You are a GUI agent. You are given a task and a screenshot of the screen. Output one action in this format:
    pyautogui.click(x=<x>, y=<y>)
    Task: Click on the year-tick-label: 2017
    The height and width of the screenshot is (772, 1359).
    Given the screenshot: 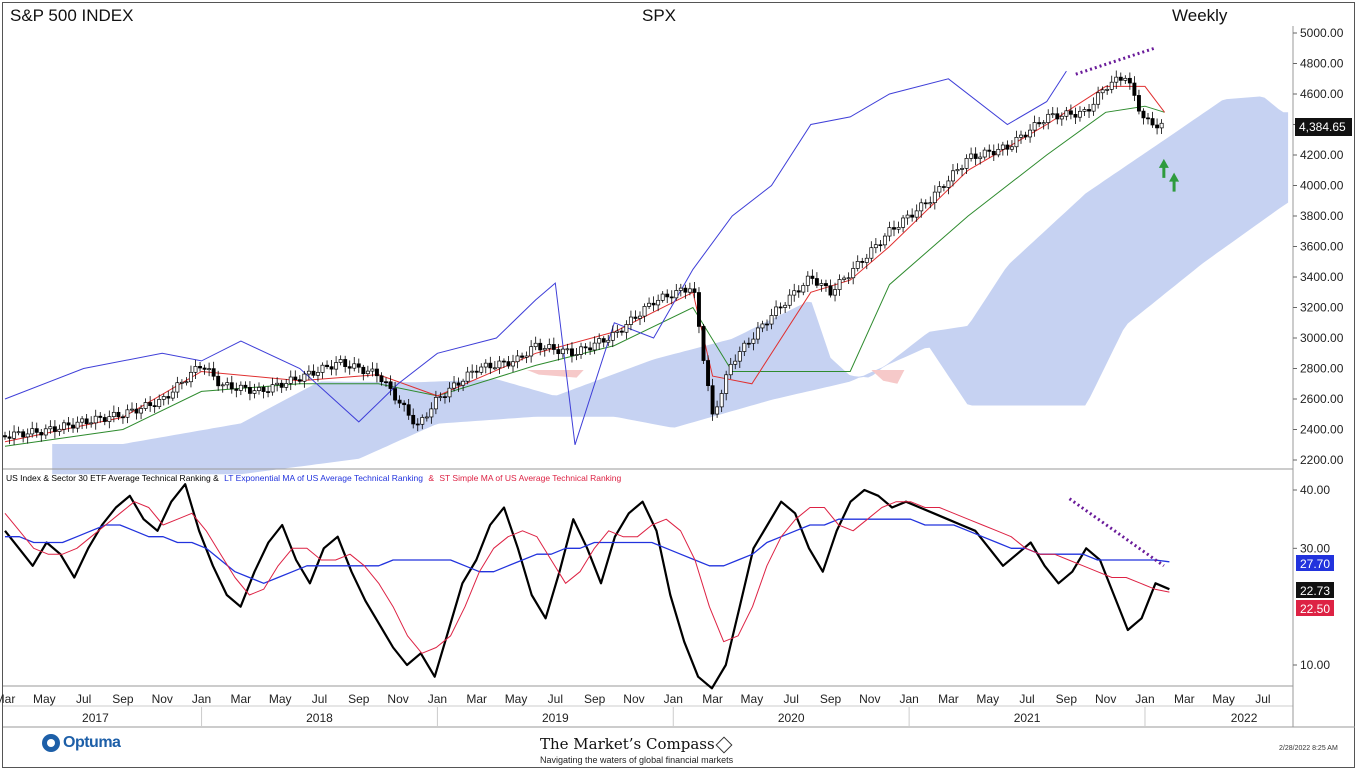 What is the action you would take?
    pyautogui.click(x=95, y=718)
    